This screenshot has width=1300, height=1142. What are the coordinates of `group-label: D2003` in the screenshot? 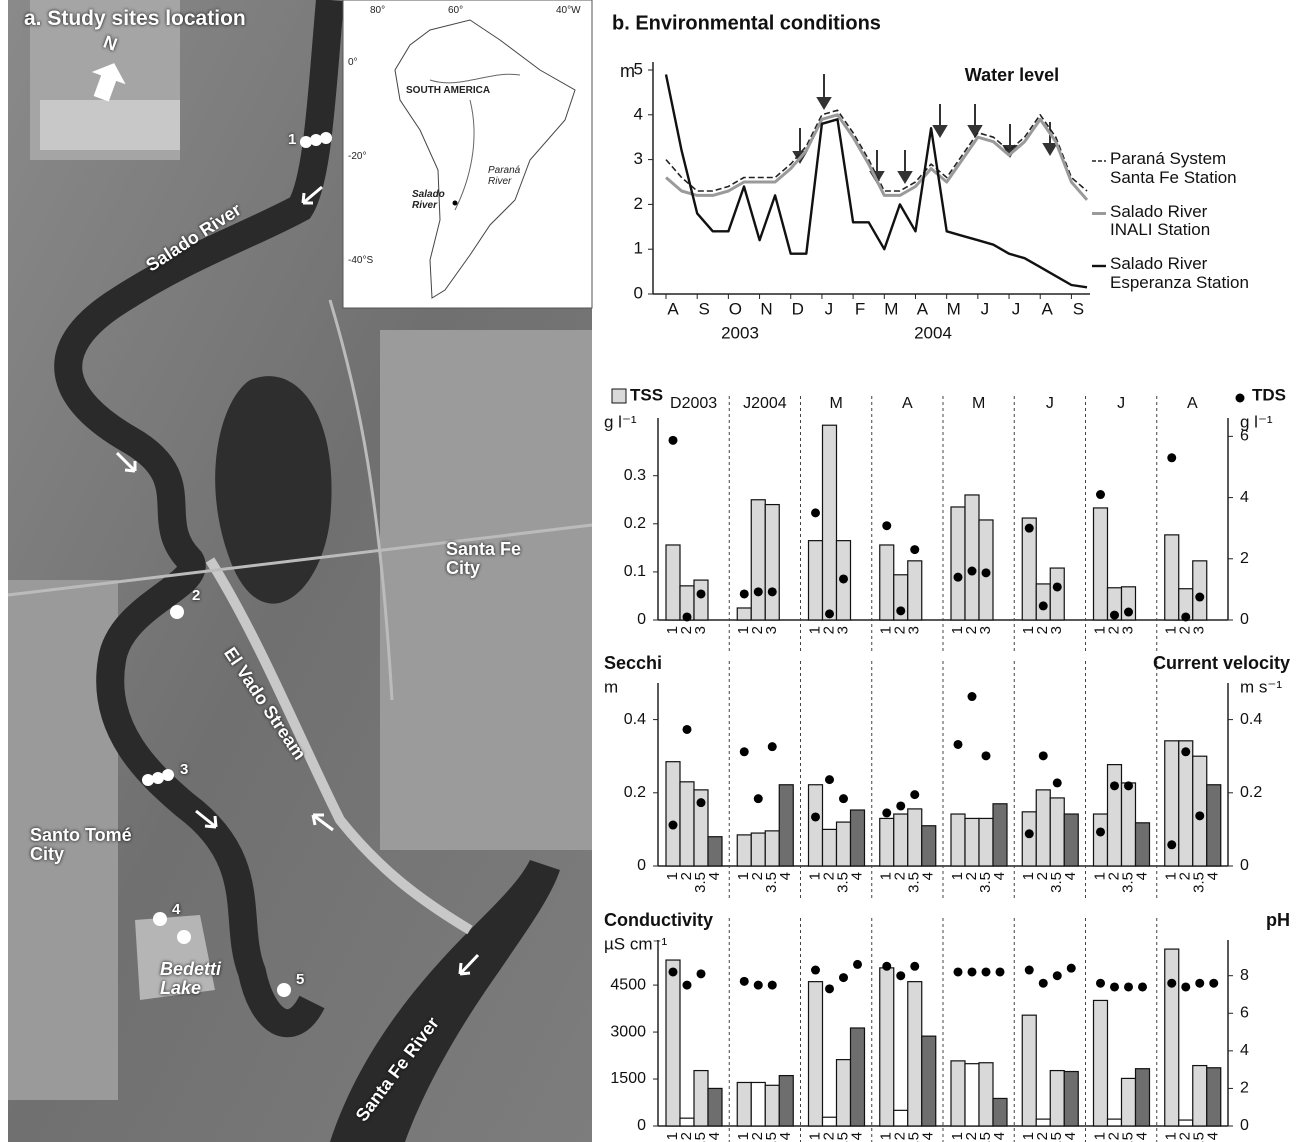 It's located at (693, 403).